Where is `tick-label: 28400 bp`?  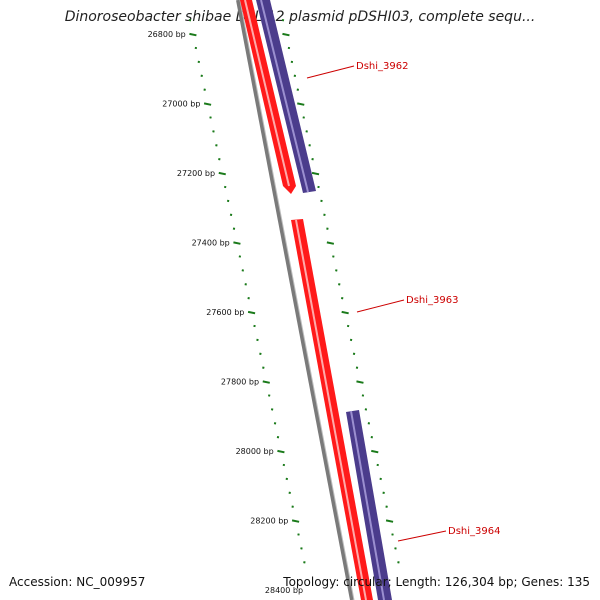
tick-label: 28400 bp is located at coordinates (284, 590).